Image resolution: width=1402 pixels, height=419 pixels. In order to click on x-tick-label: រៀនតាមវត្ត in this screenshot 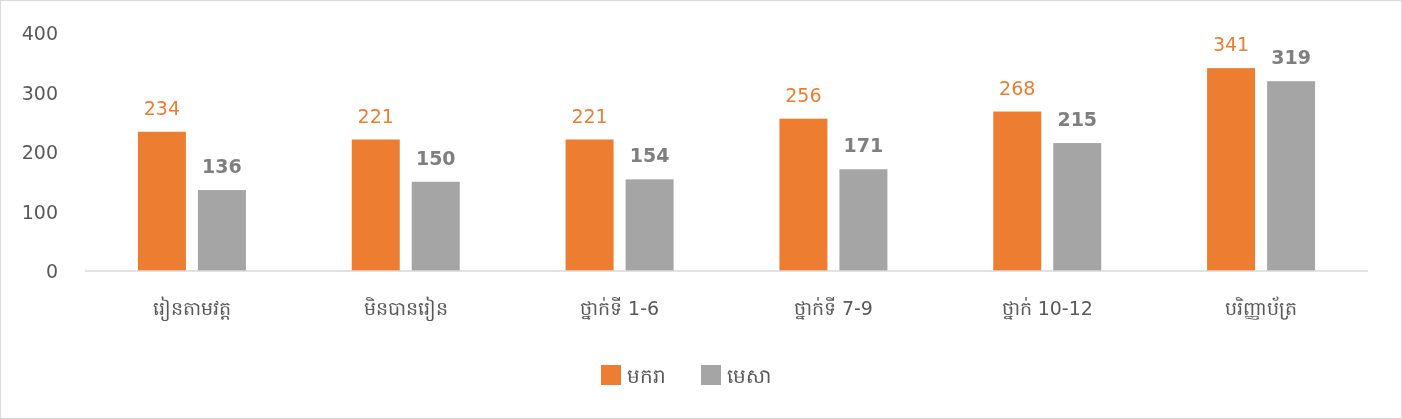, I will do `click(191, 309)`.